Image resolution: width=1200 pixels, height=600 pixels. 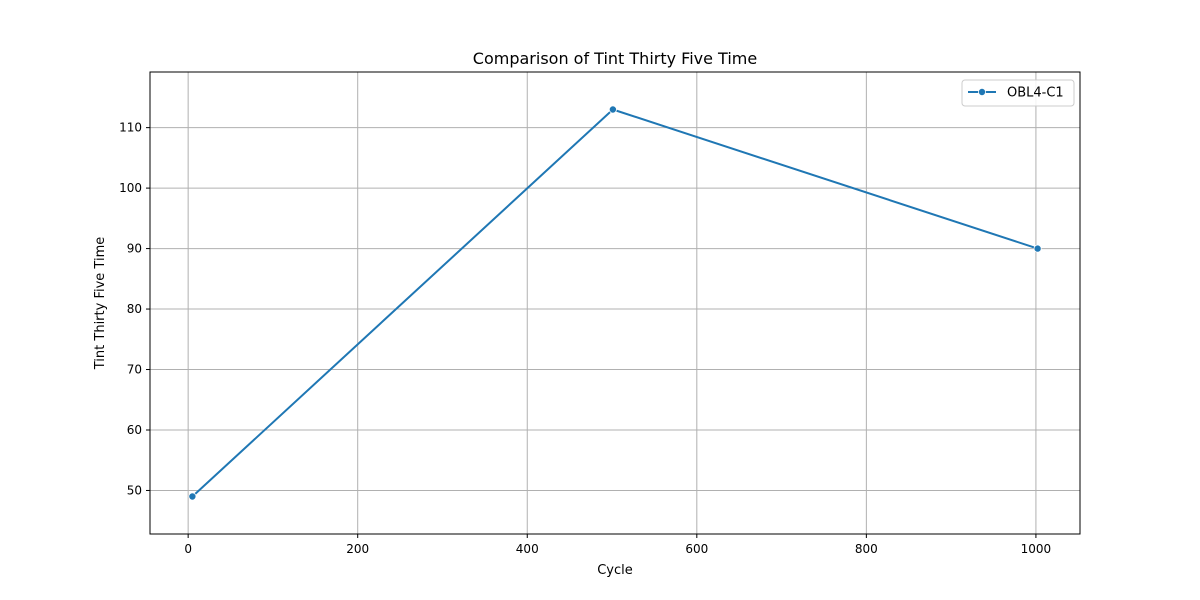 I want to click on legend: OBL4-C1, so click(x=1018, y=93).